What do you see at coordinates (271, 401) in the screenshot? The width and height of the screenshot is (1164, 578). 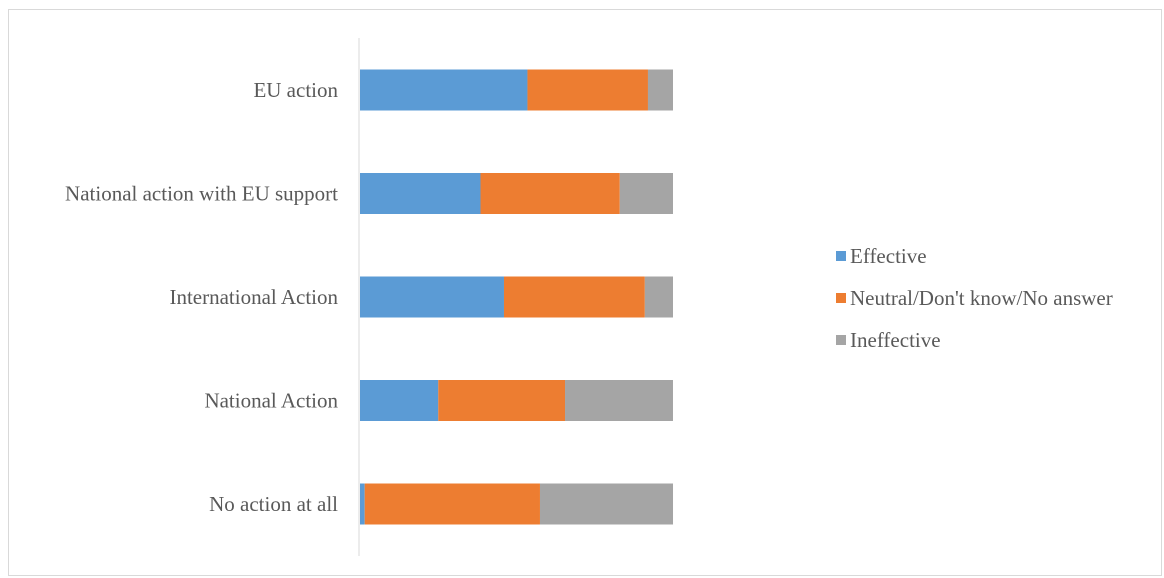 I see `category-label: National Action` at bounding box center [271, 401].